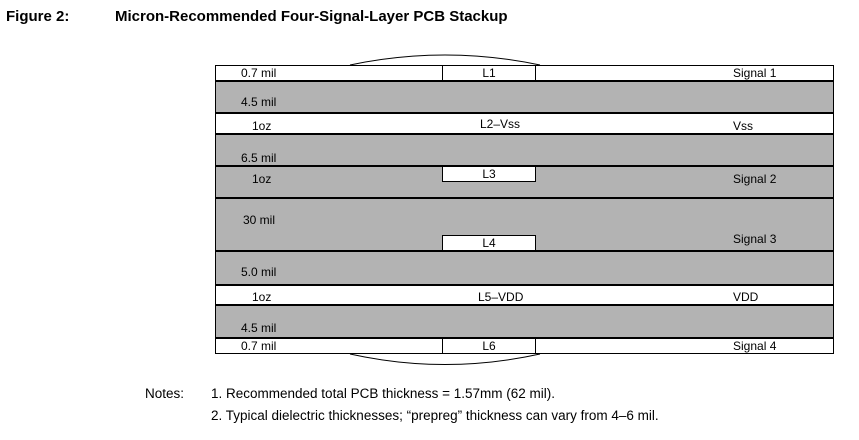 This screenshot has height=440, width=859. Describe the element at coordinates (755, 346) in the screenshot. I see `signal-label: Signal 4` at that location.